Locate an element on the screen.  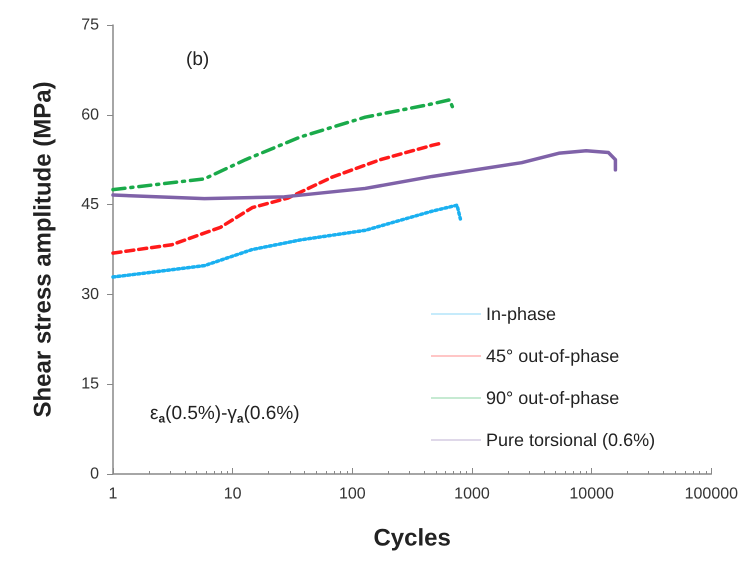
x-tick-label: 1000 is located at coordinates (472, 494).